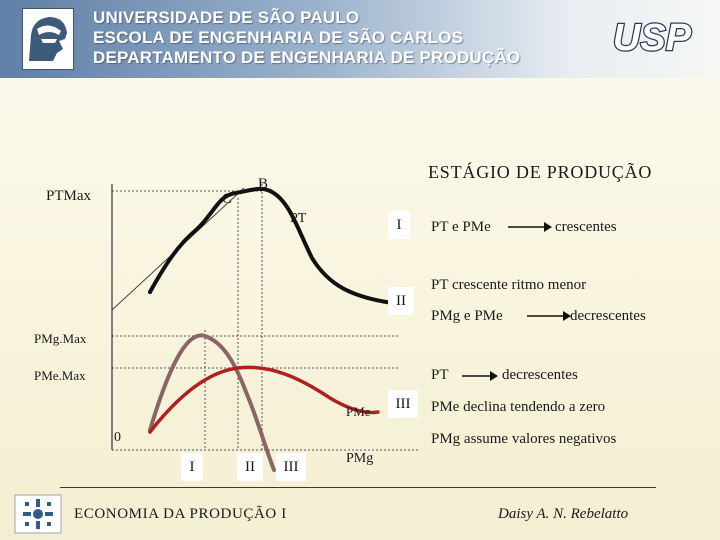 The height and width of the screenshot is (540, 720). Describe the element at coordinates (518, 407) in the screenshot. I see `stage3-text-line1: PMe declina tendendo a zero` at that location.